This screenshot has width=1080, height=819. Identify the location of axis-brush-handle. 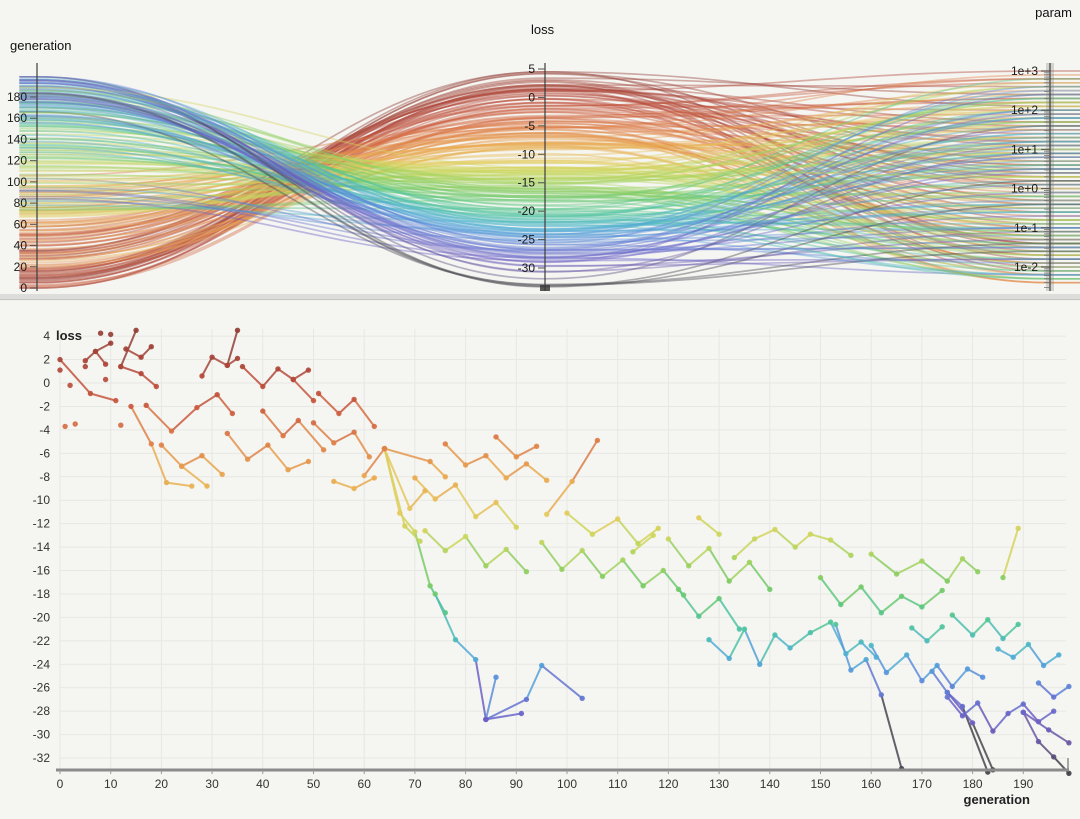
(545, 288).